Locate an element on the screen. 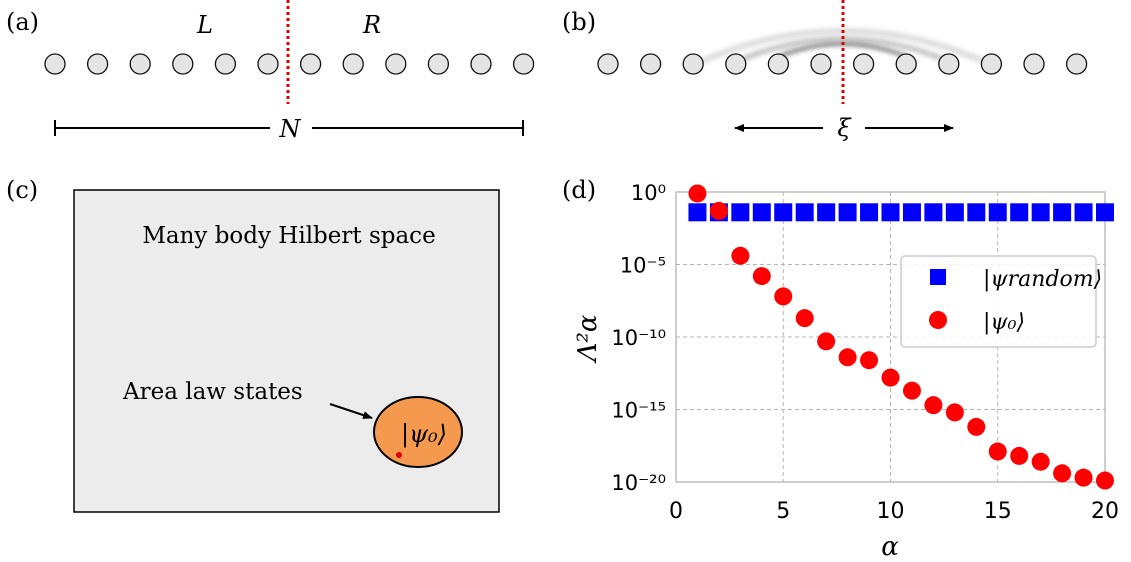  x-tick-label: 5 is located at coordinates (783, 511).